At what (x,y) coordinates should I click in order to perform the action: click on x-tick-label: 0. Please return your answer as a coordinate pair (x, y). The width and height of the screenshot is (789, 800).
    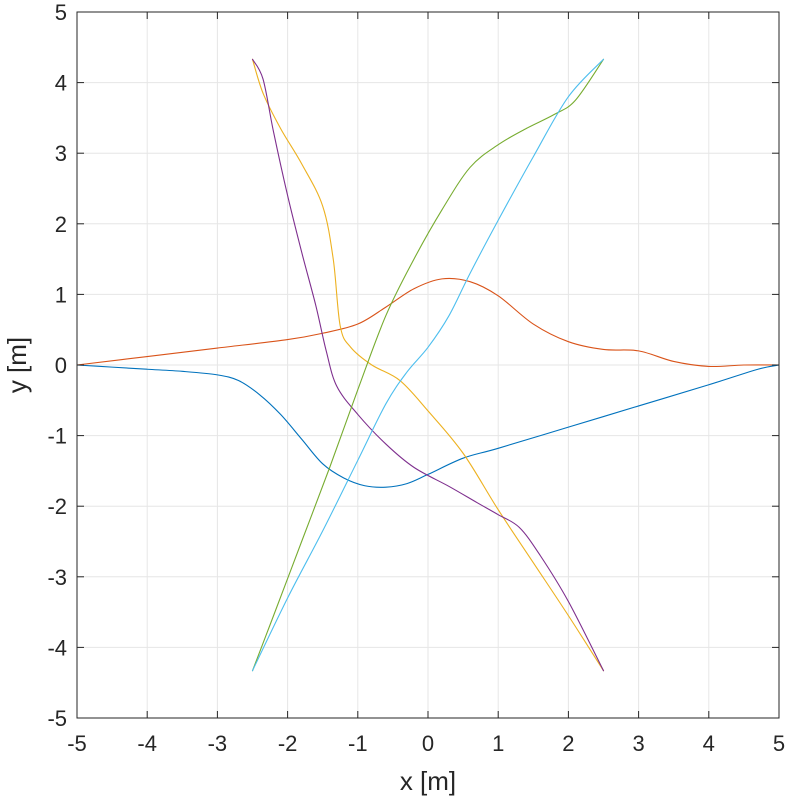
    Looking at the image, I should click on (428, 743).